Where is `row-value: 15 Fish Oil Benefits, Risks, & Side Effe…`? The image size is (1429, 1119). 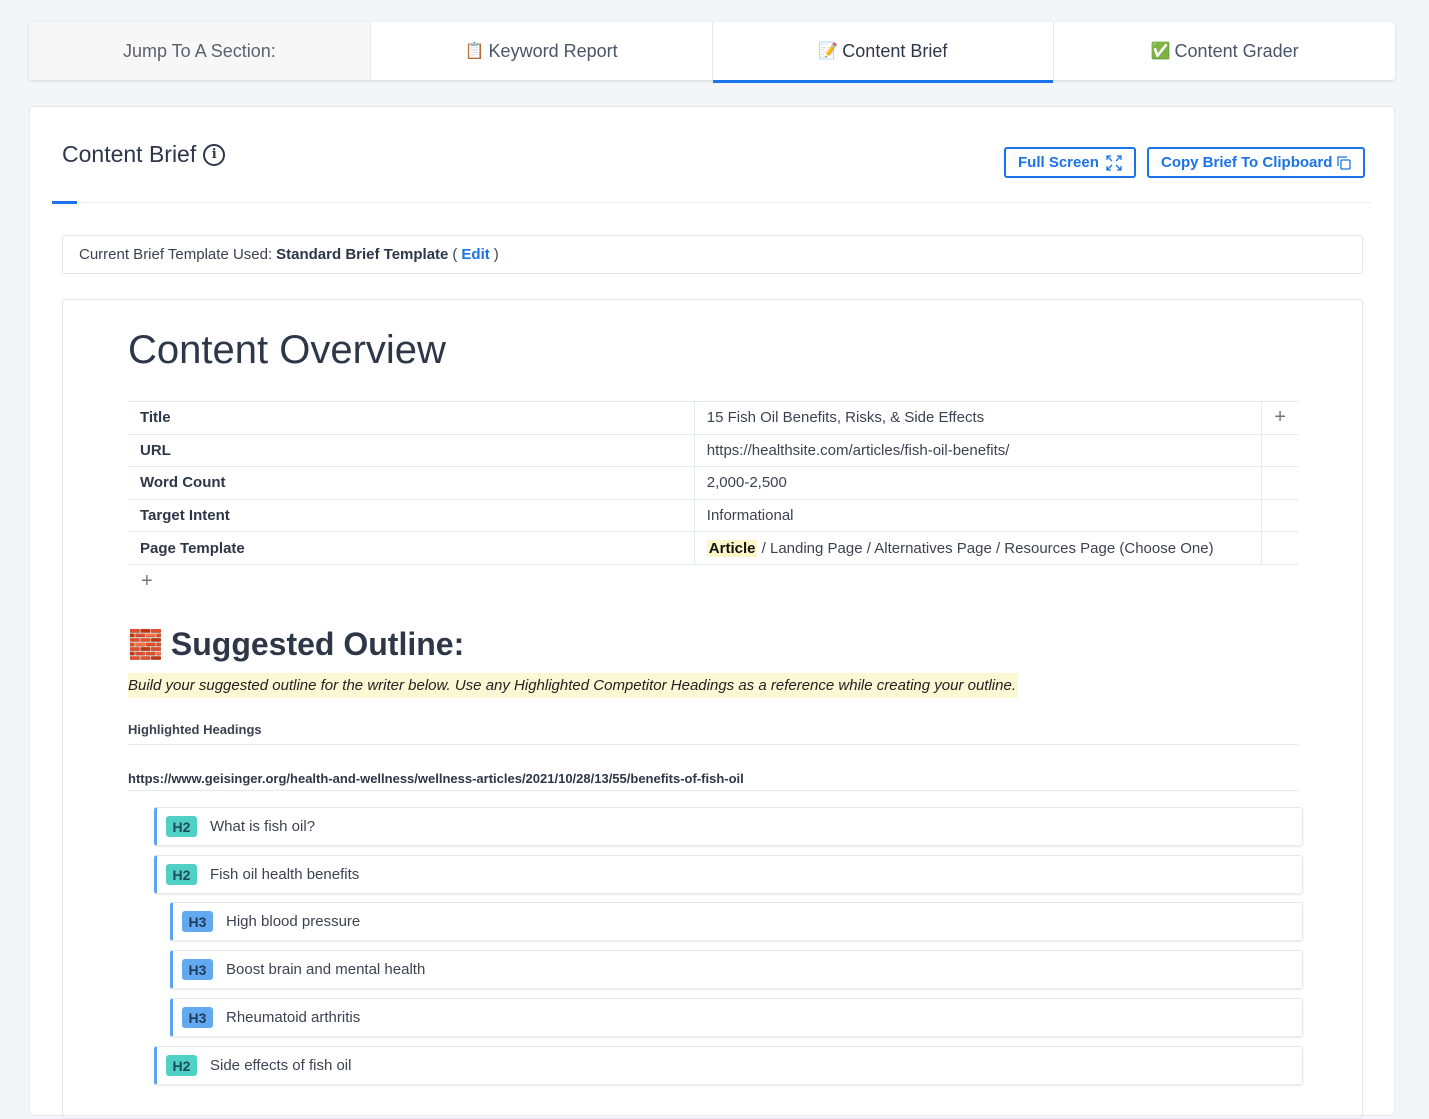 row-value: 15 Fish Oil Benefits, Risks, & Side Effe… is located at coordinates (978, 418).